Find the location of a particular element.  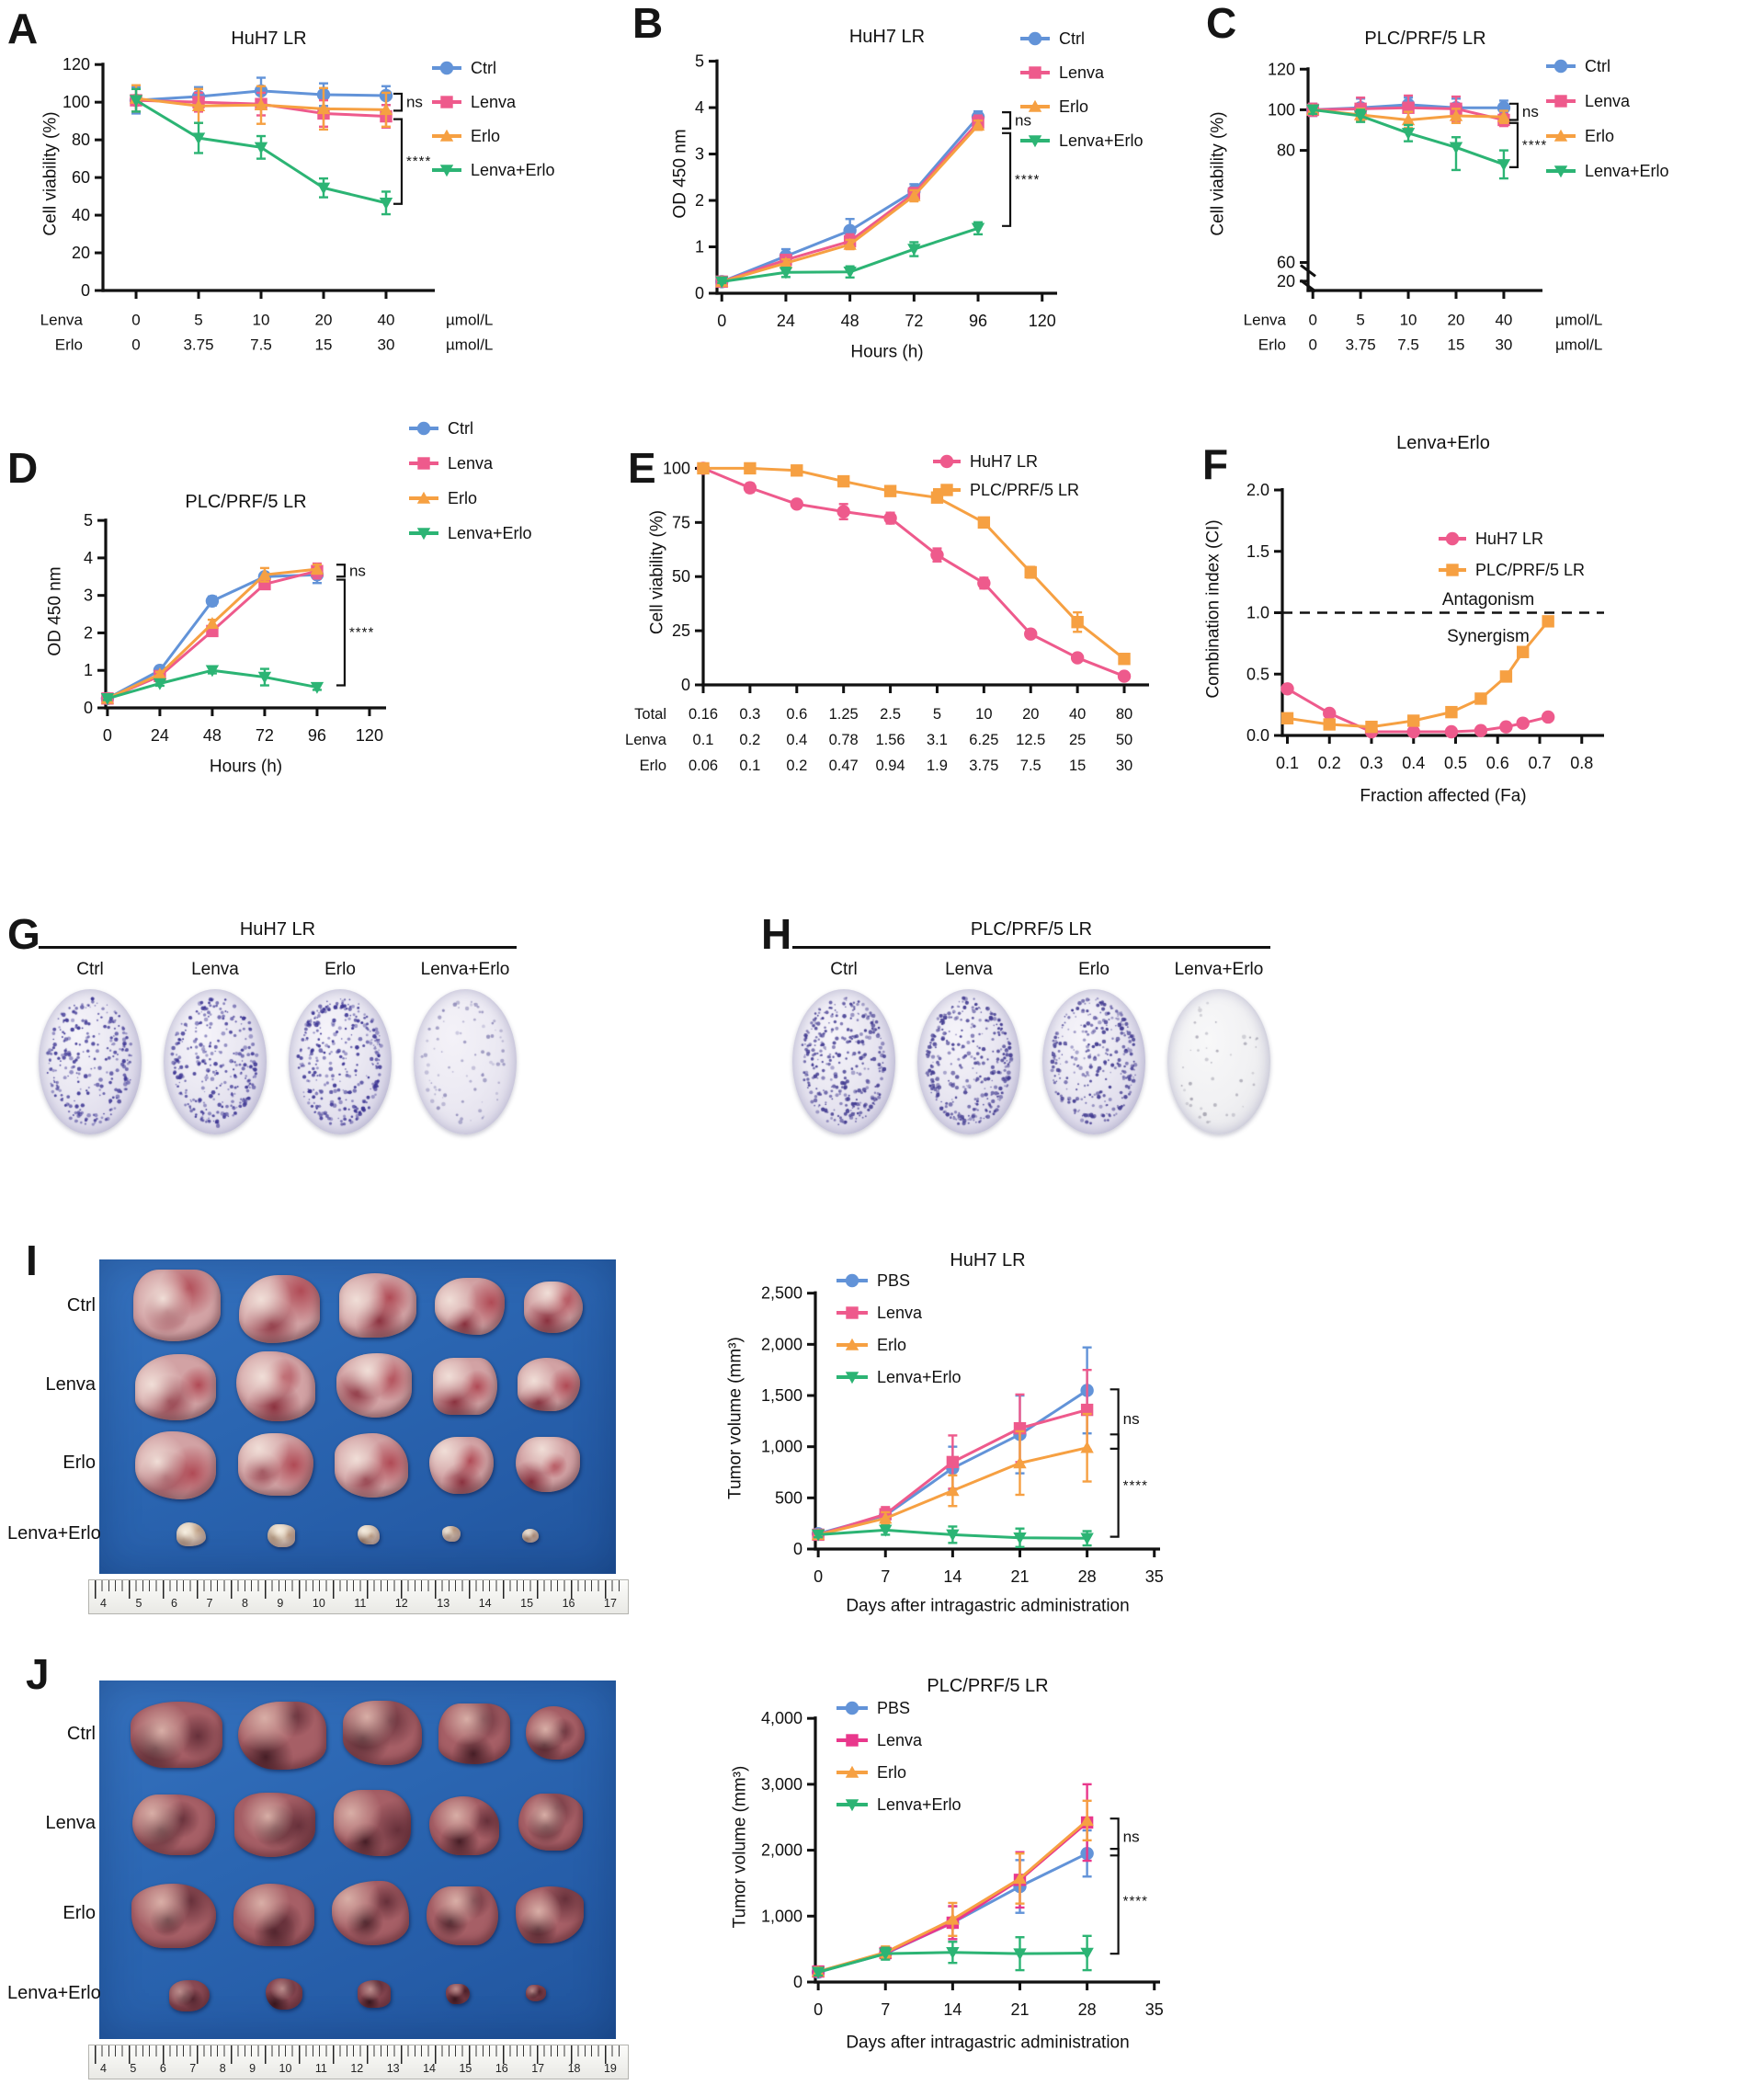

significance-bracket: ns is located at coordinates (351, 570).